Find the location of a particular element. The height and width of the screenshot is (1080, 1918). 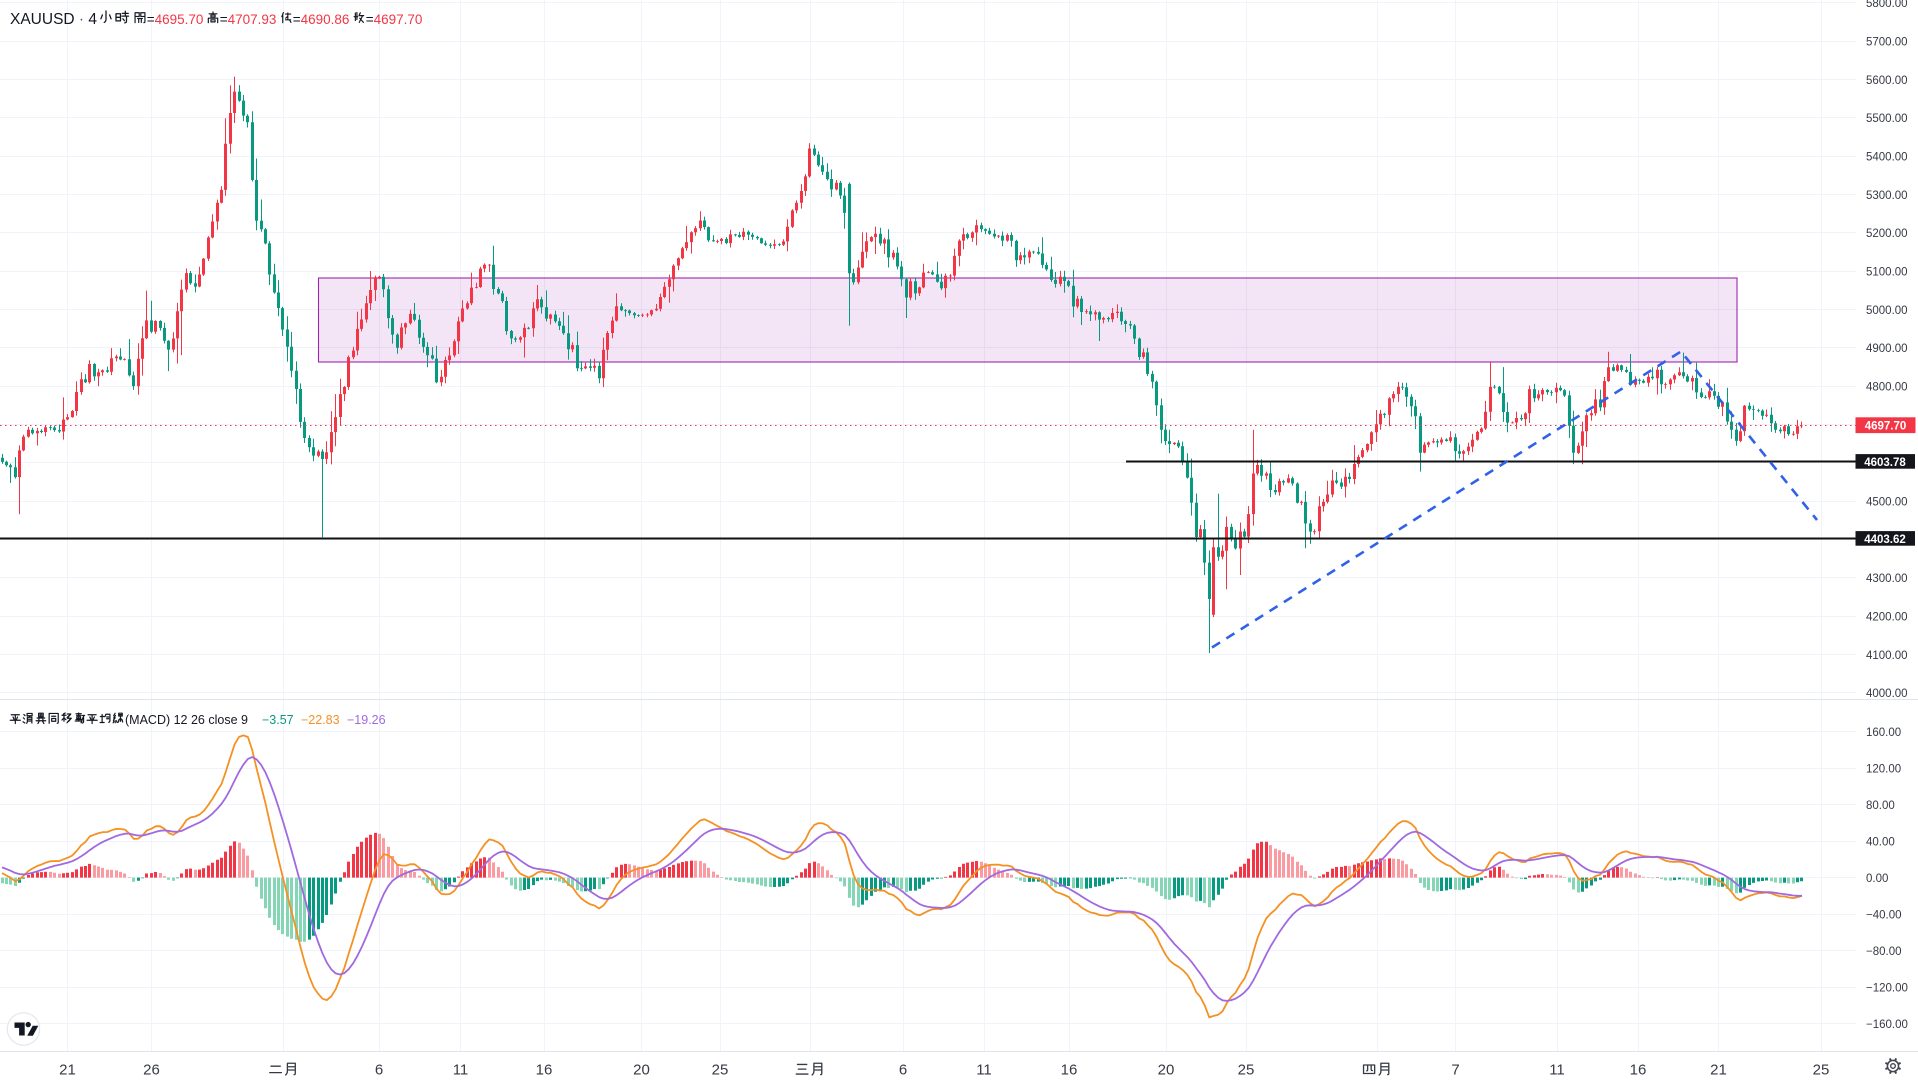

svg-text: 4300.00 is located at coordinates (1887, 579).